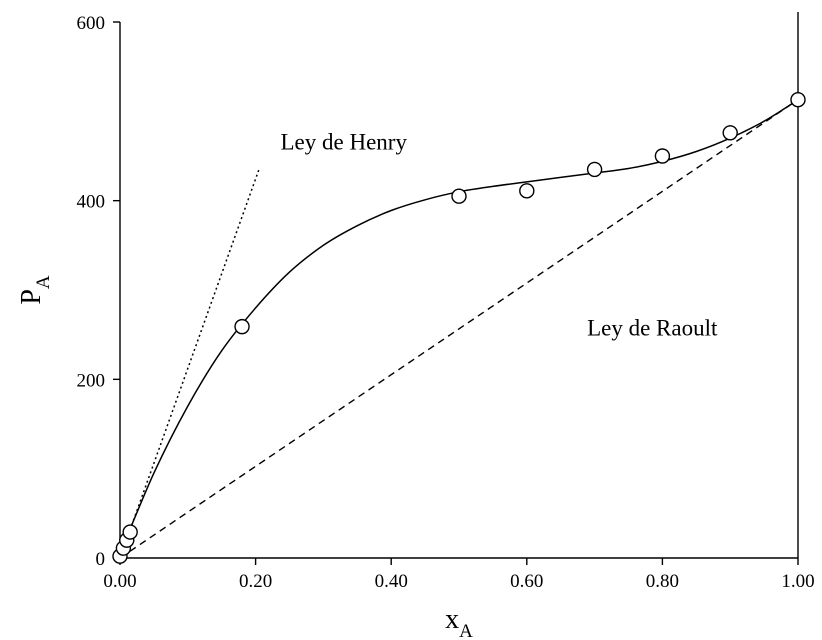  What do you see at coordinates (391, 581) in the screenshot?
I see `x-tick-label: 0.40` at bounding box center [391, 581].